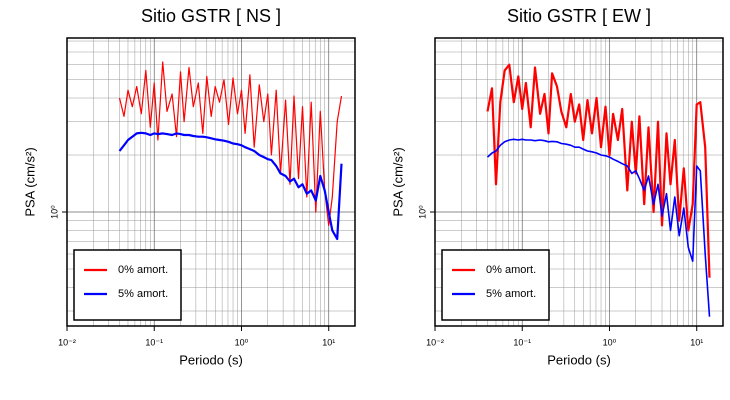  I want to click on chart-title: Sitio GSTR [ EW ], so click(579, 16).